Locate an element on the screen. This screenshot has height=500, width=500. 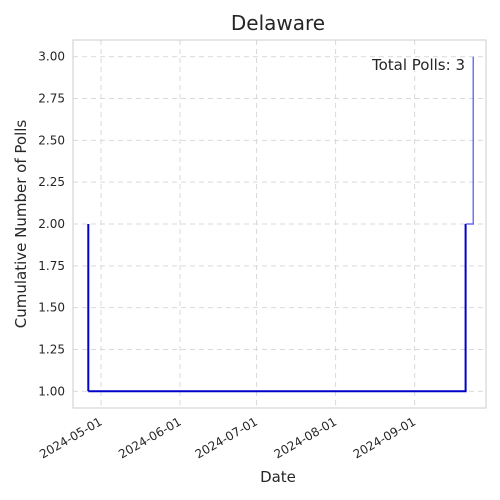
y-tick-label: 1.50 is located at coordinates (51, 308).